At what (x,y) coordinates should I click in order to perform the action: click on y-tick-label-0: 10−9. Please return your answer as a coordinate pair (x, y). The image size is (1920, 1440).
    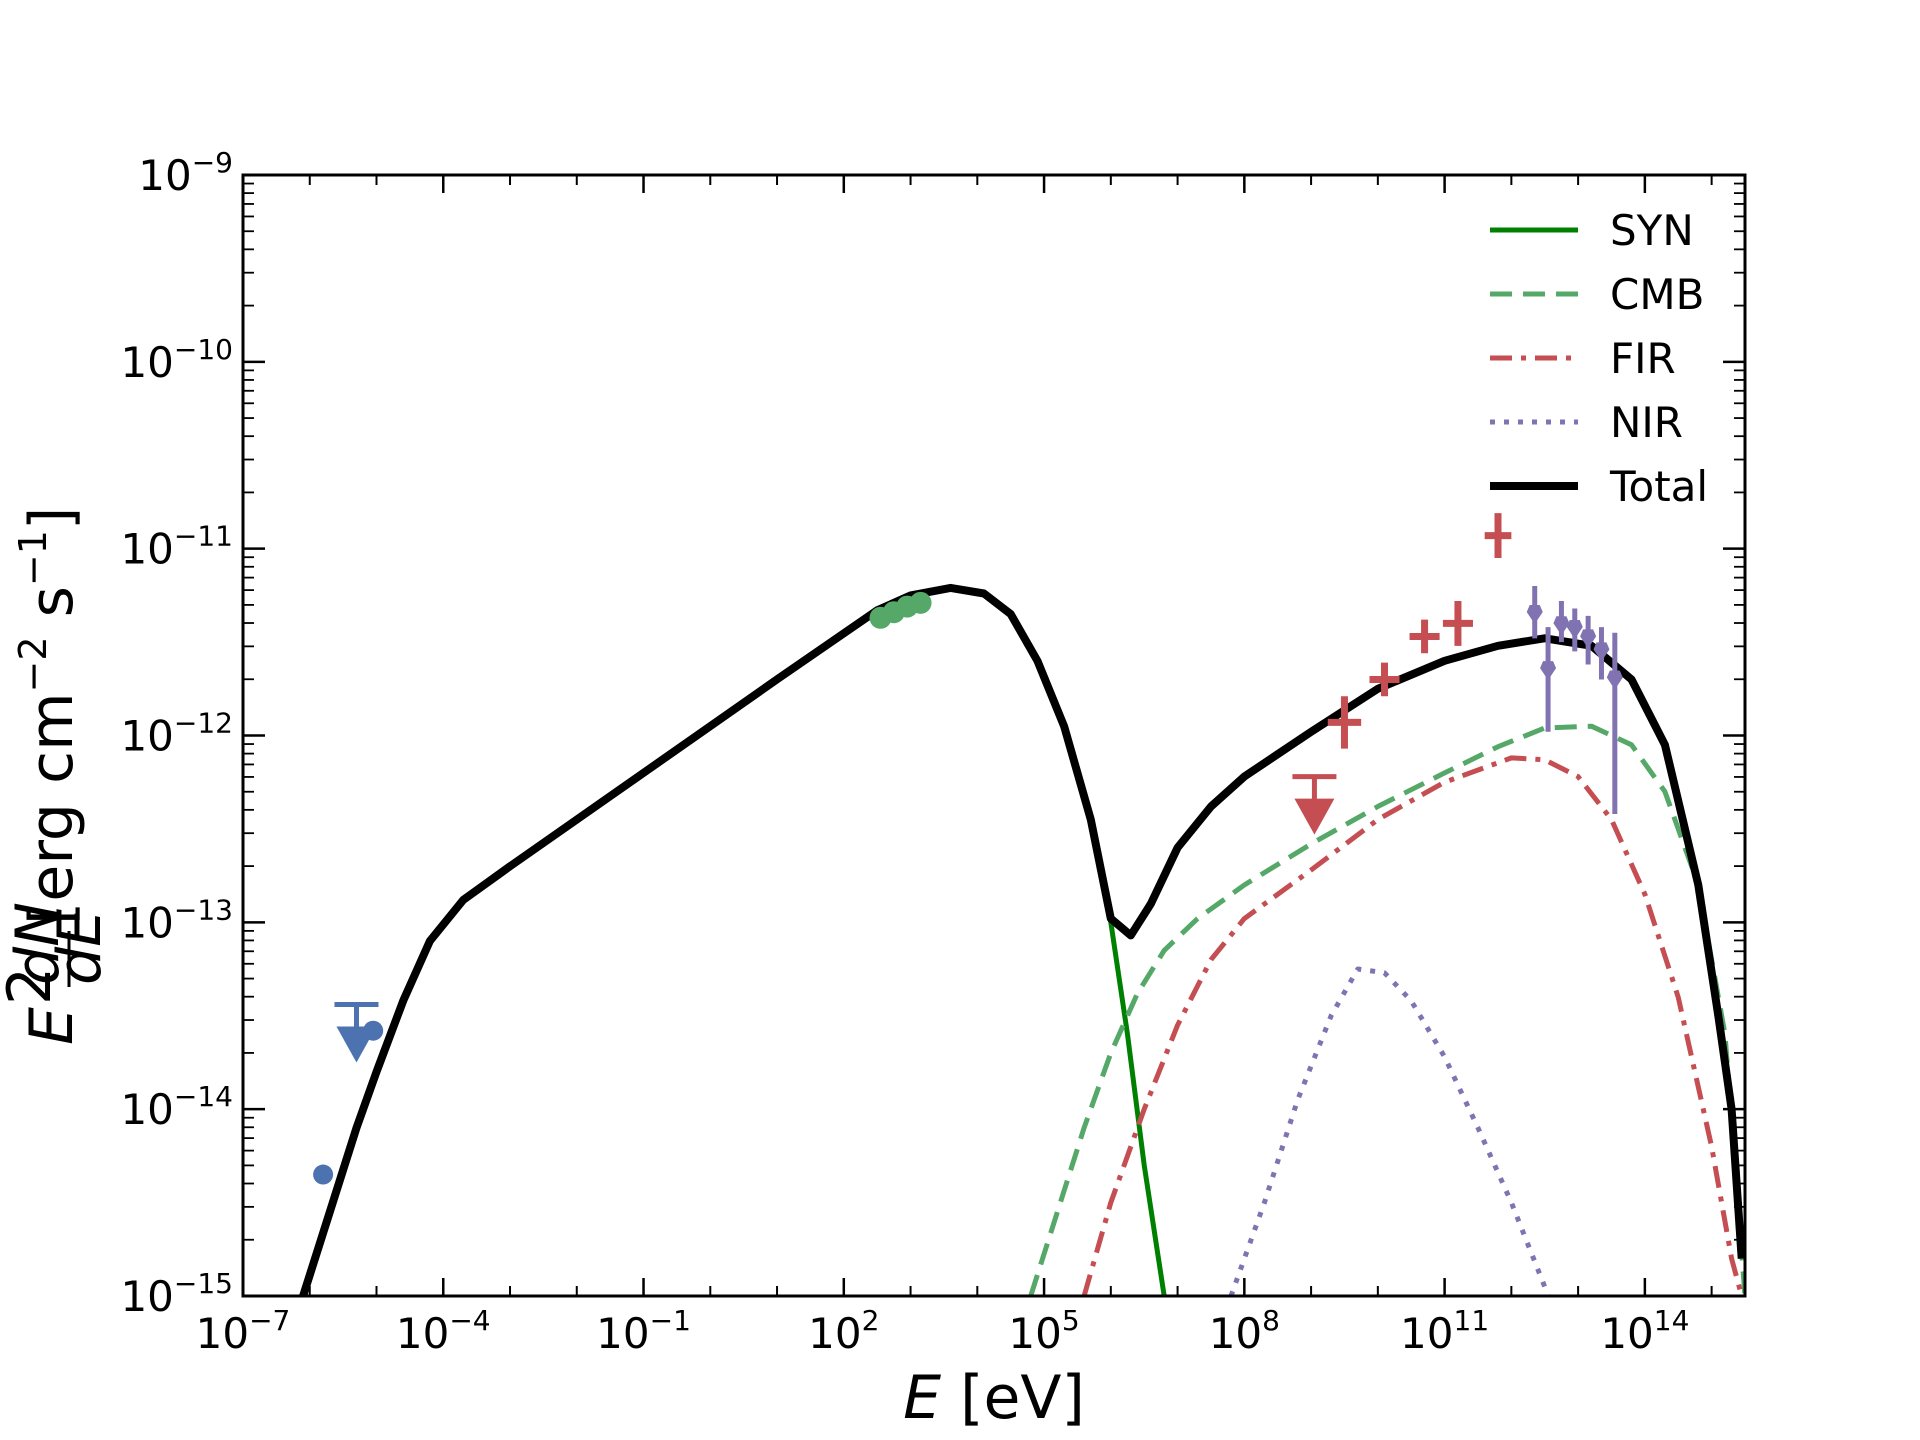
    Looking at the image, I should click on (185, 173).